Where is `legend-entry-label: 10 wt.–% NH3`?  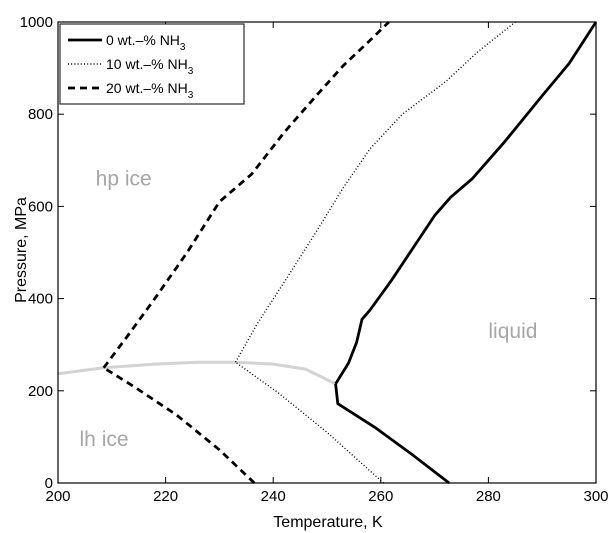 legend-entry-label: 10 wt.–% NH3 is located at coordinates (150, 66).